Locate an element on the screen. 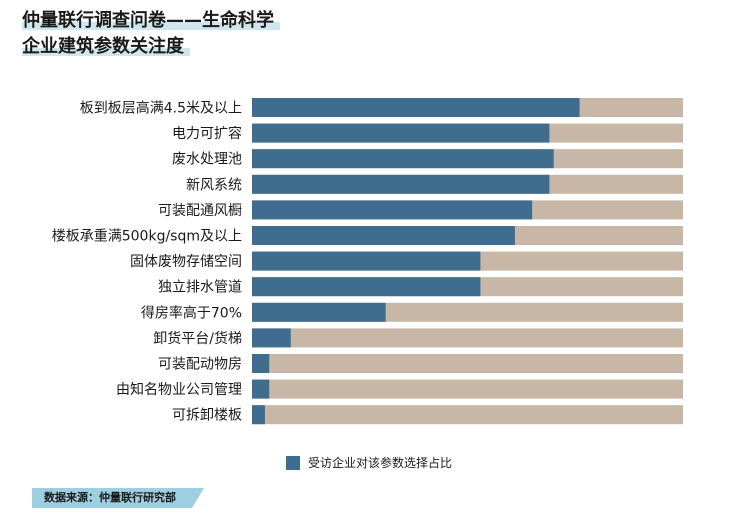 This screenshot has width=744, height=526. category-label: 得房率高于70% is located at coordinates (191, 312).